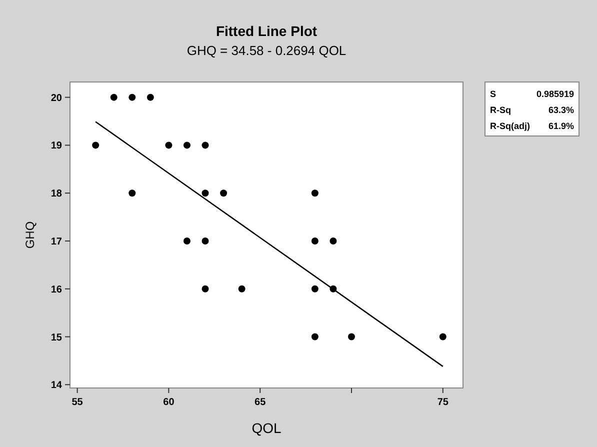  Describe the element at coordinates (493, 94) in the screenshot. I see `text: S` at that location.